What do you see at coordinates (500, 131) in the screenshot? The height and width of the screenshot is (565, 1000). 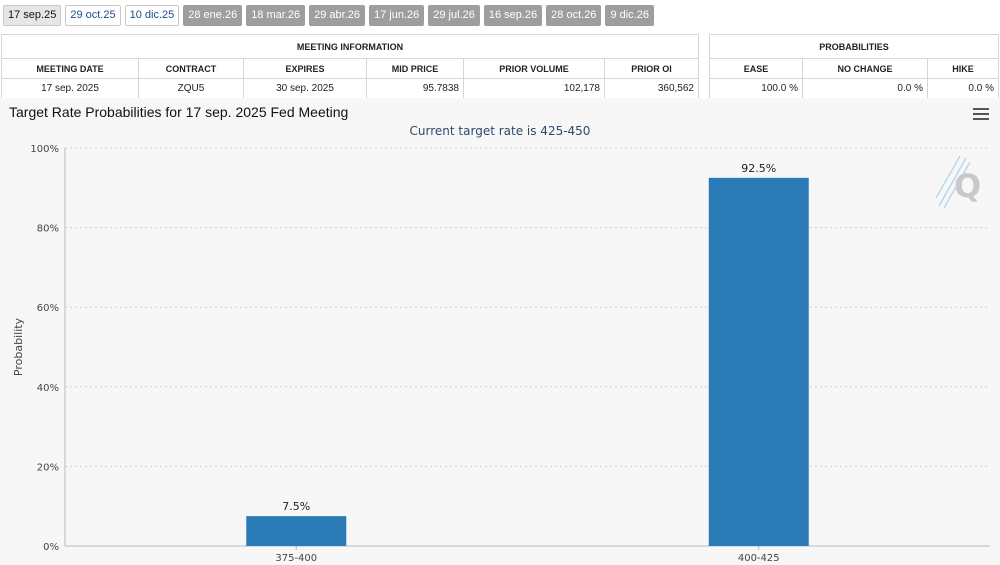 I see `chart-subtitle: Current target rate is 425-450` at bounding box center [500, 131].